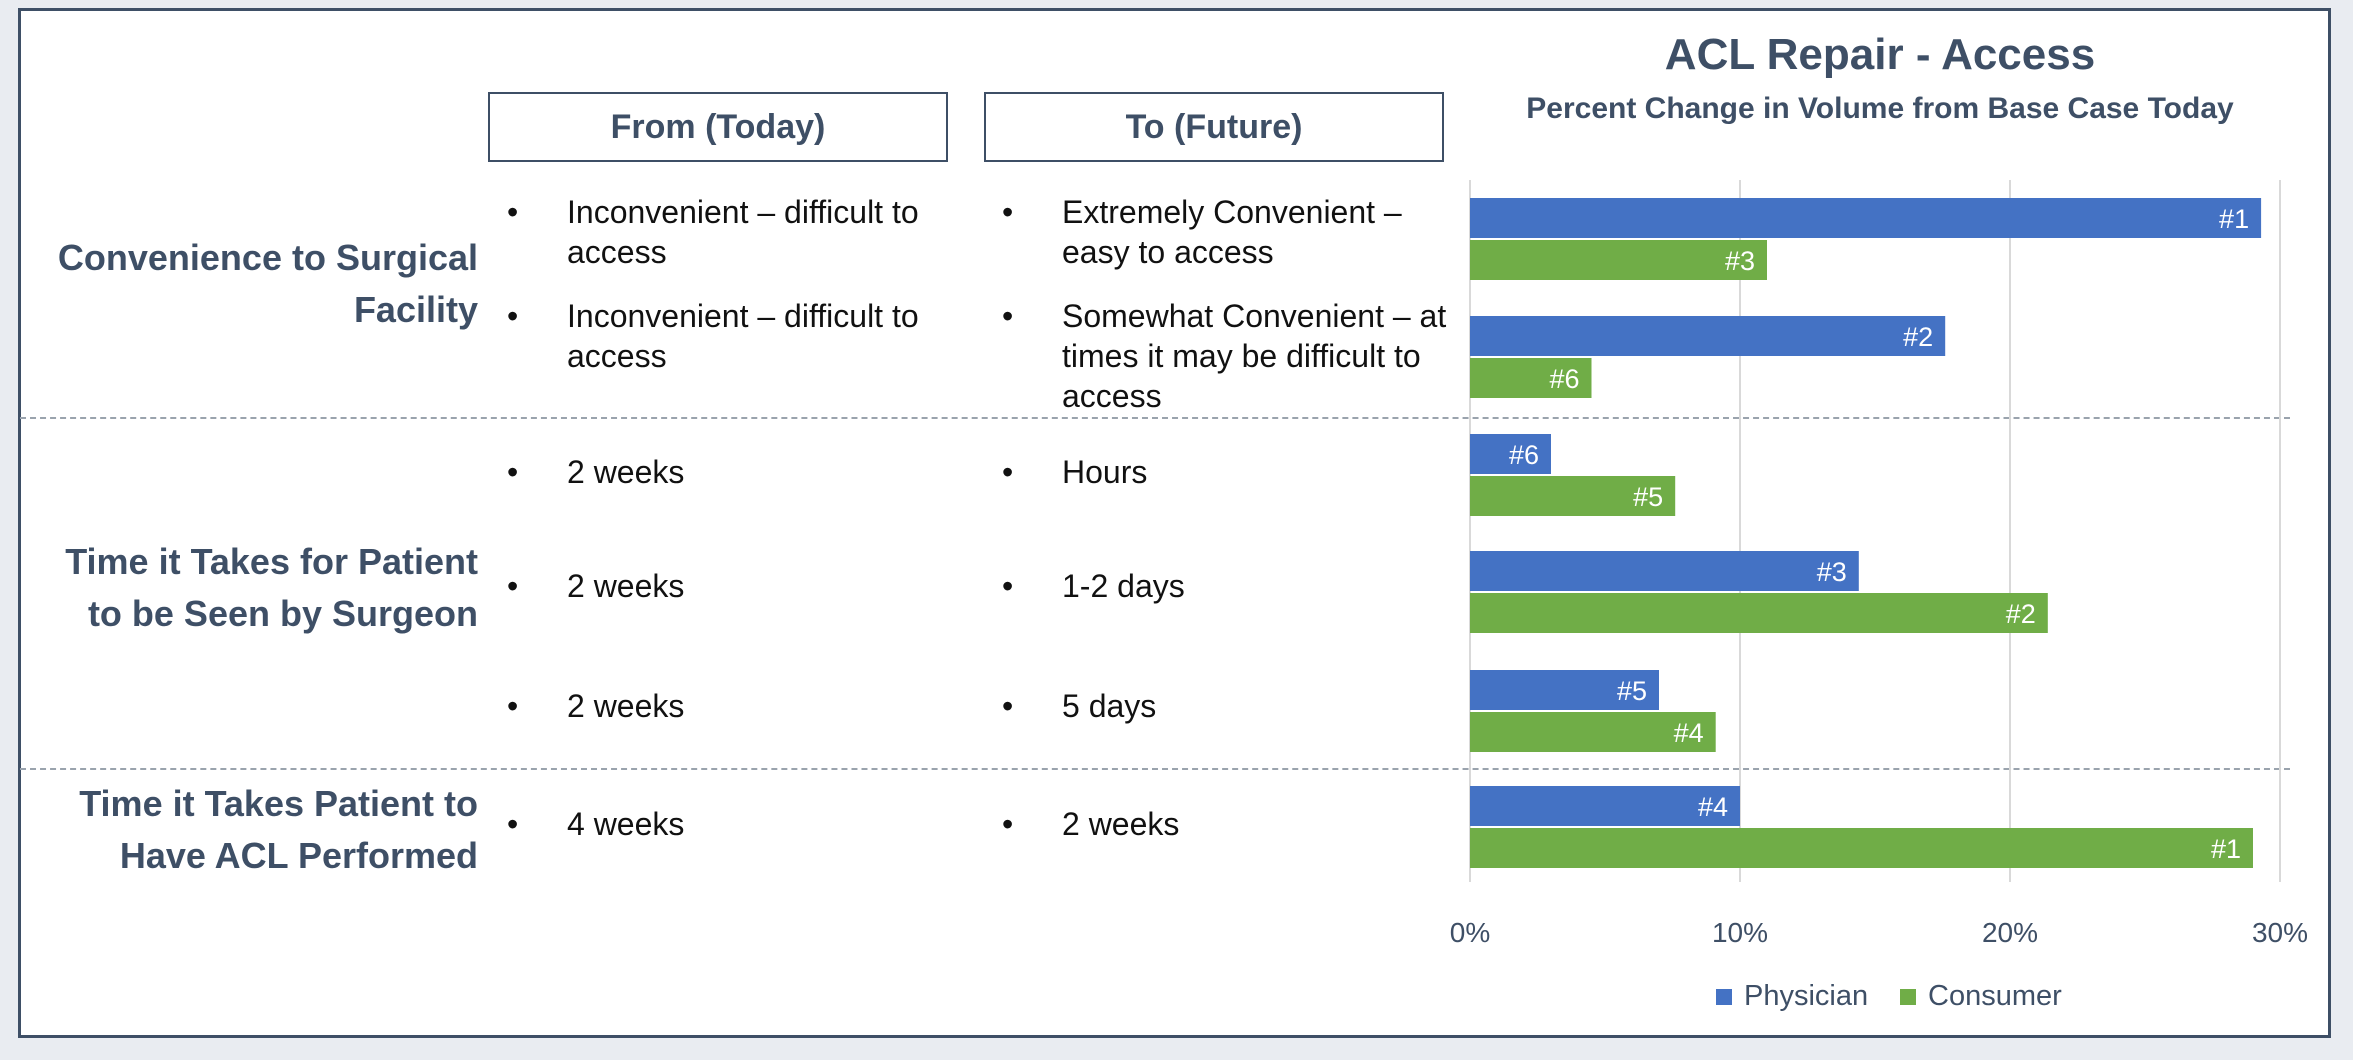 This screenshot has height=1060, width=2353. What do you see at coordinates (1806, 996) in the screenshot?
I see `legend-label: Physician` at bounding box center [1806, 996].